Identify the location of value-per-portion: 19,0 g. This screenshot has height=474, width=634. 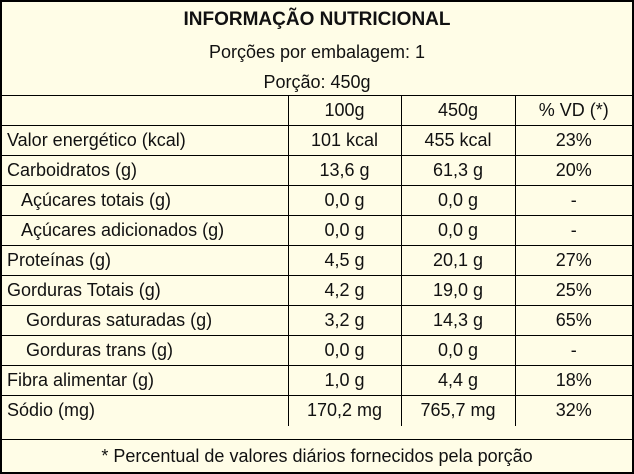
(457, 290).